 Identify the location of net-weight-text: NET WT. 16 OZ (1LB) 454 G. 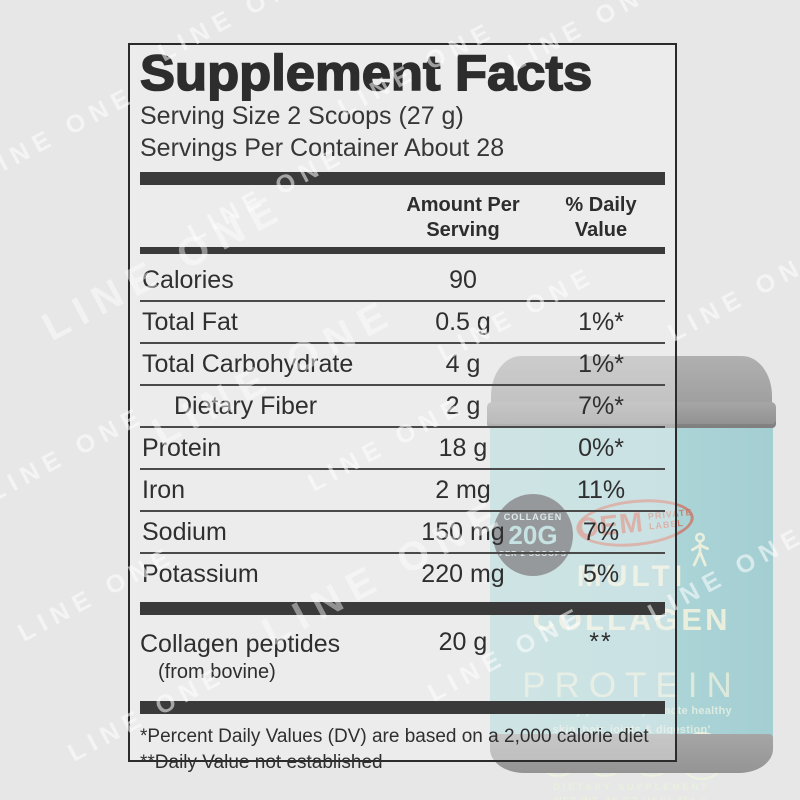
(631, 798).